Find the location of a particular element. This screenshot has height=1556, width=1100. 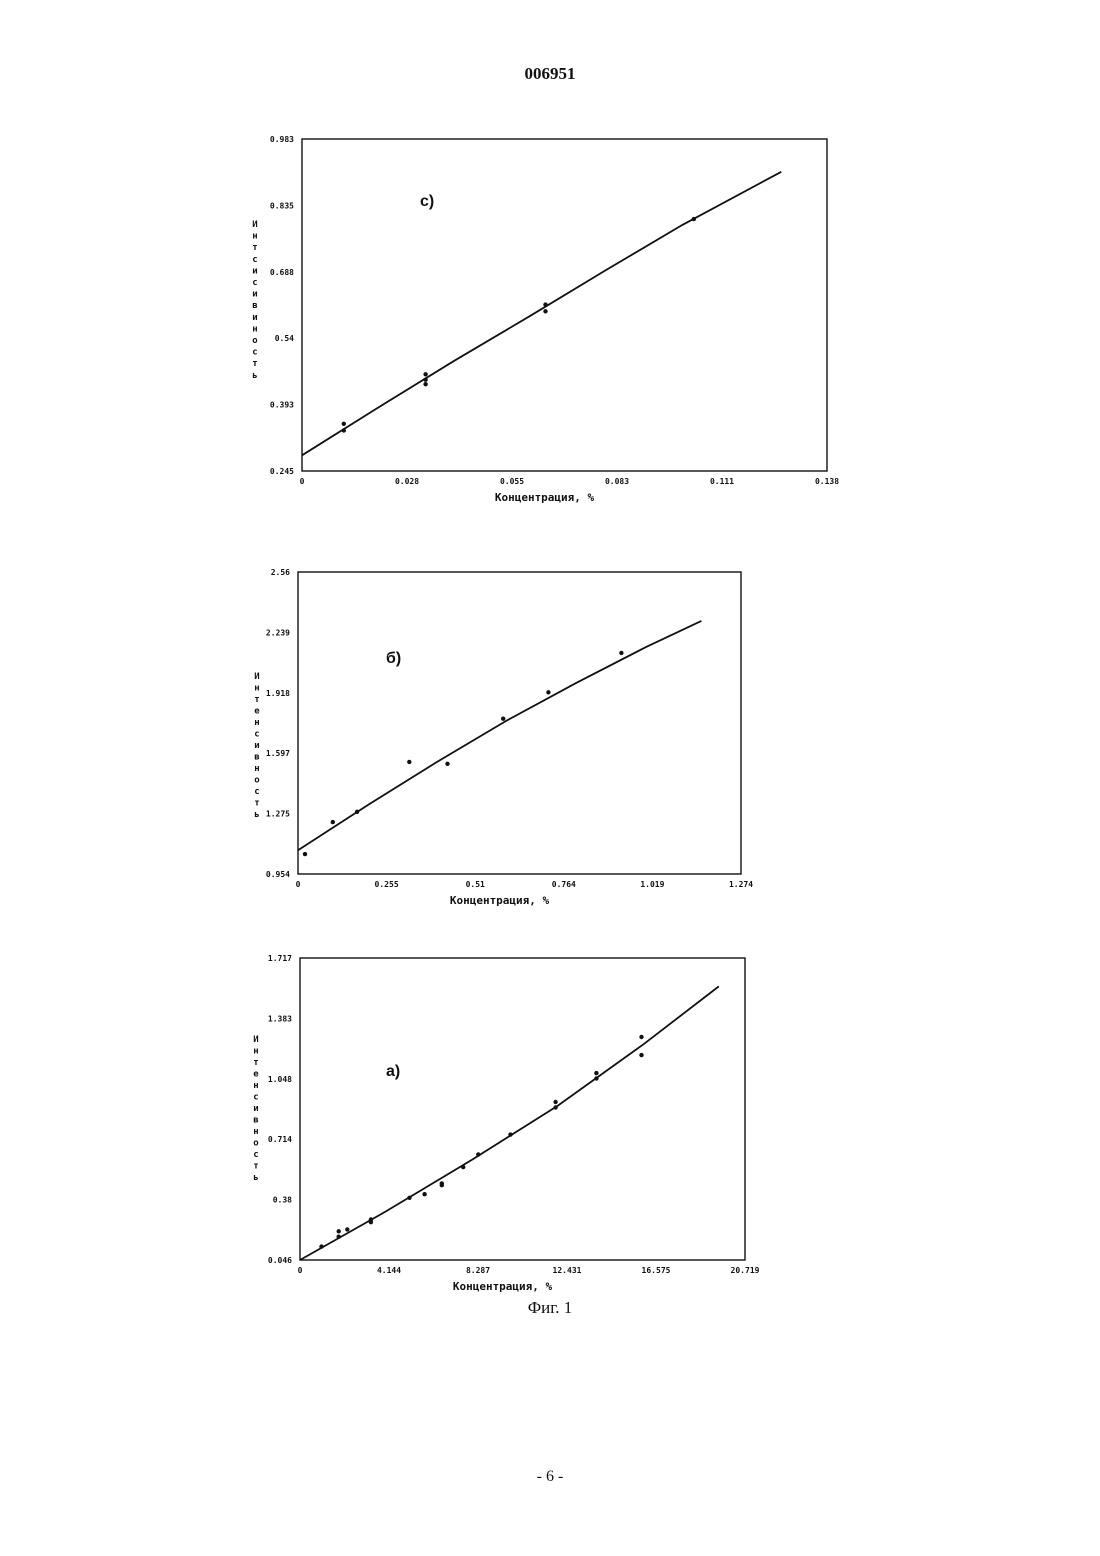

x-tick-label: 20.719 is located at coordinates (745, 1270).